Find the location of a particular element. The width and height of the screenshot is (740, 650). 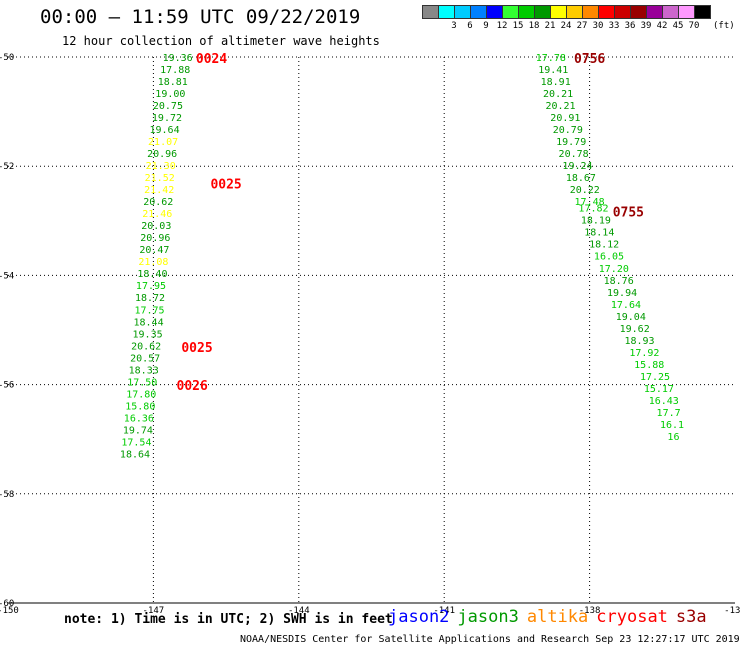

swh-point-label: 18.44 is located at coordinates (148, 322).